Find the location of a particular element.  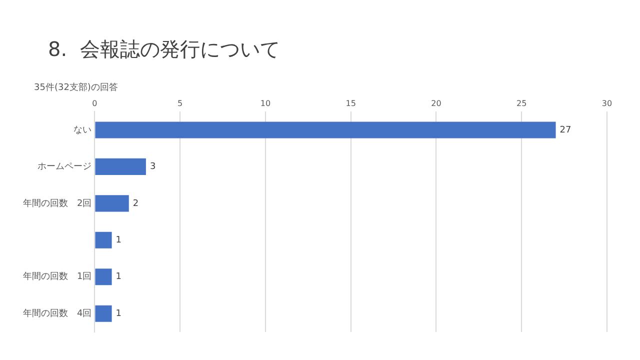

chart-subtitle: 35件(32支部)の回答 is located at coordinates (76, 88).